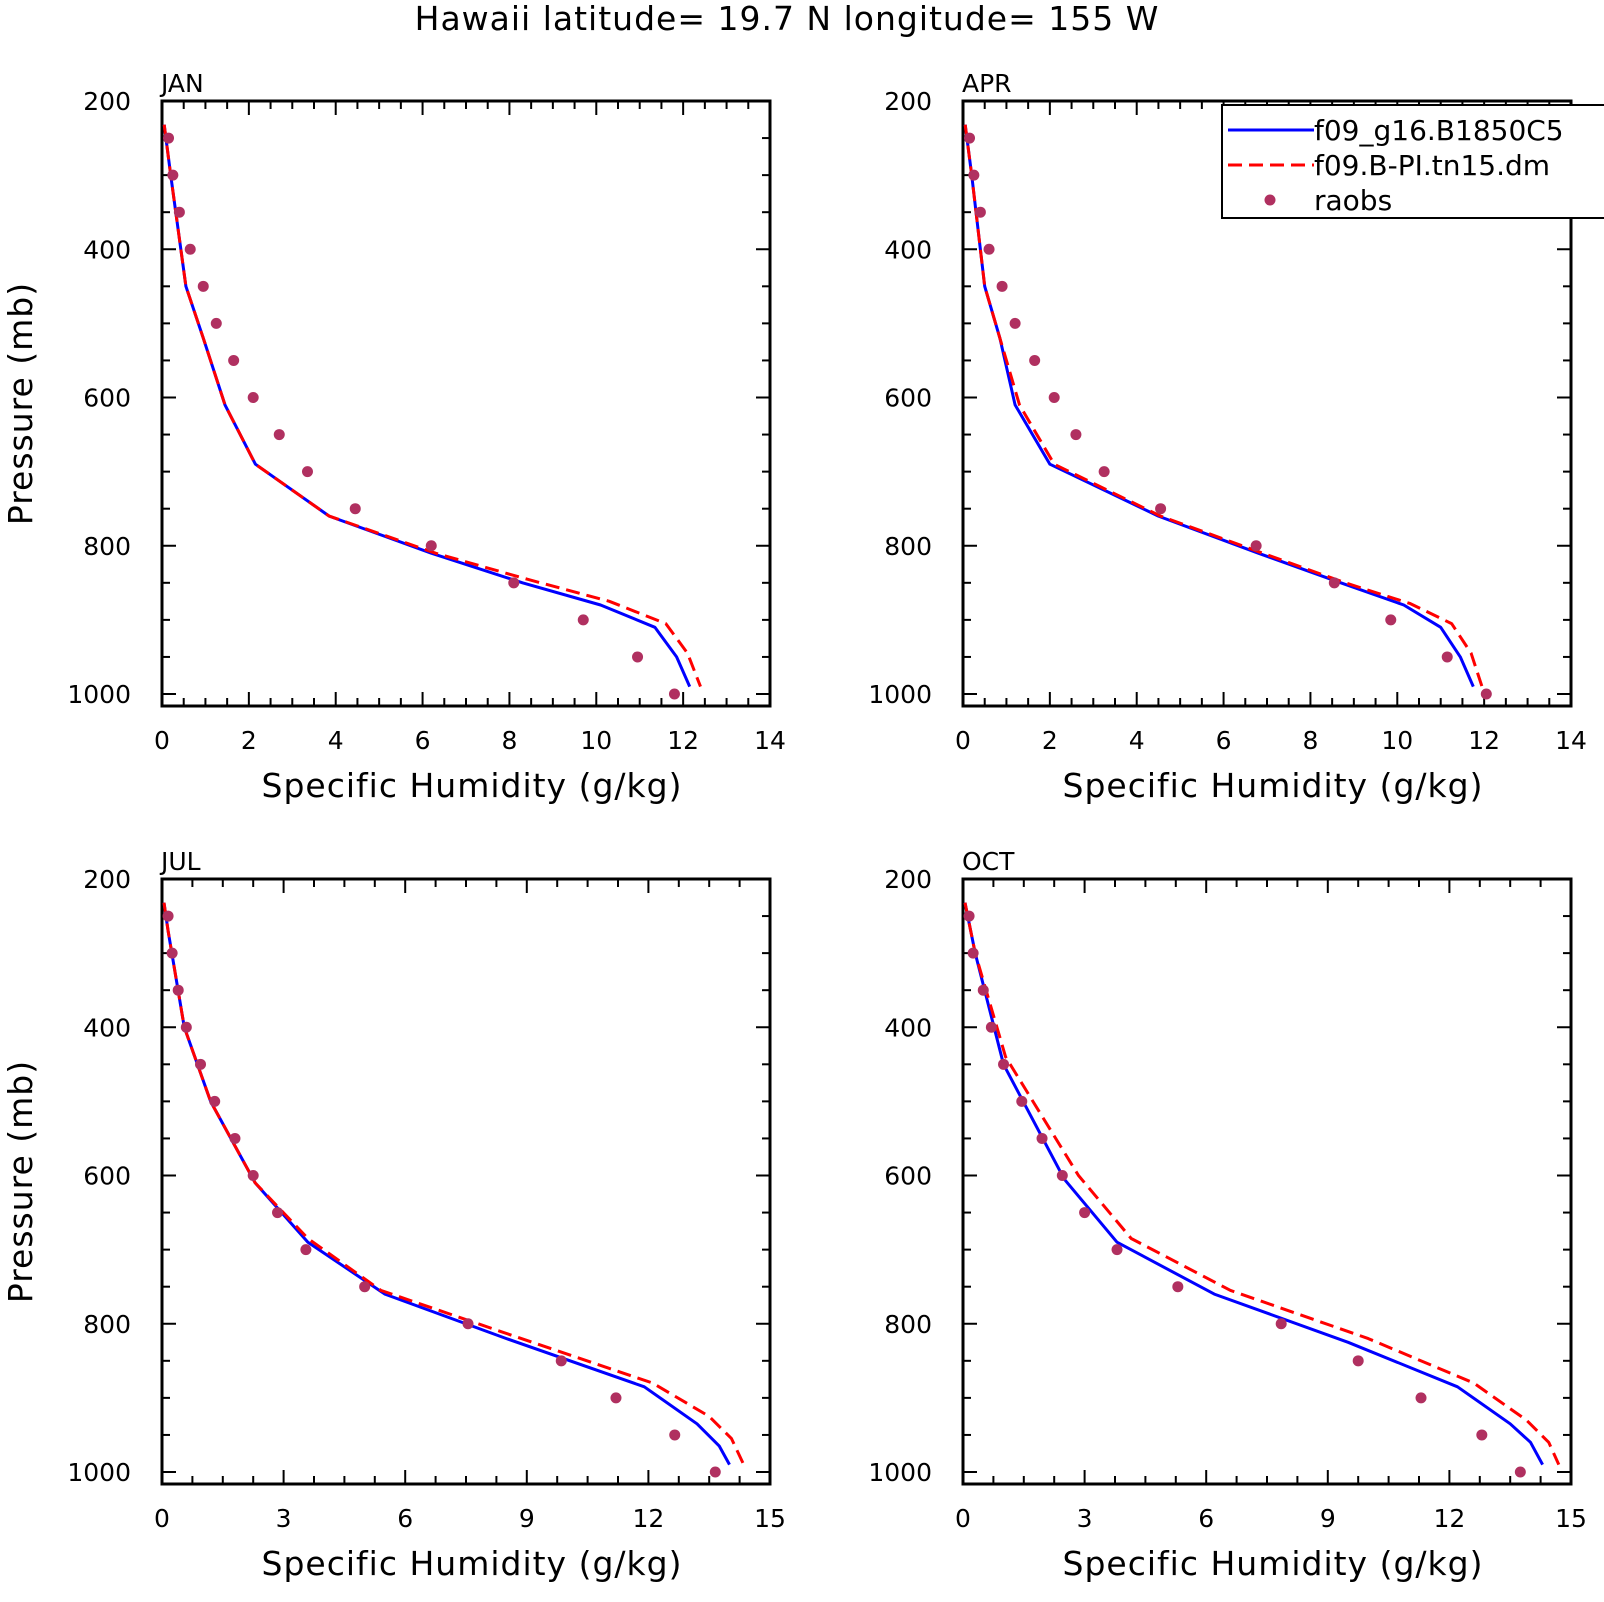  I want to click on legend-marker-raobs, so click(1270, 200).